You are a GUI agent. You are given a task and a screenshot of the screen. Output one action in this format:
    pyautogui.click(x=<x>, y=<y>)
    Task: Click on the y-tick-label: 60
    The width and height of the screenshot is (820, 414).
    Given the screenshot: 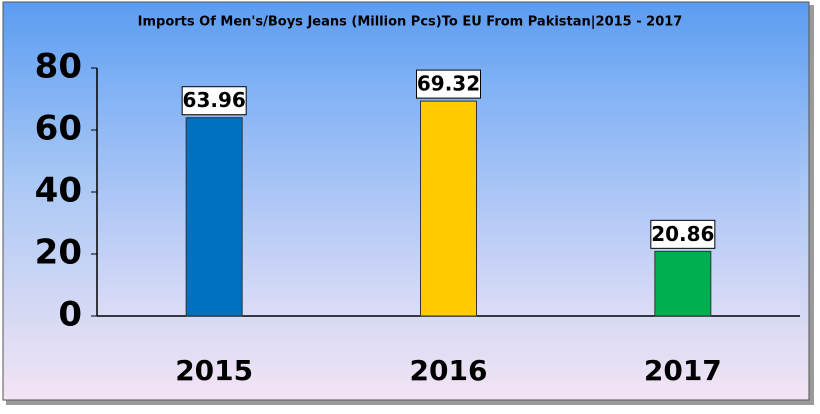 What is the action you would take?
    pyautogui.click(x=58, y=129)
    